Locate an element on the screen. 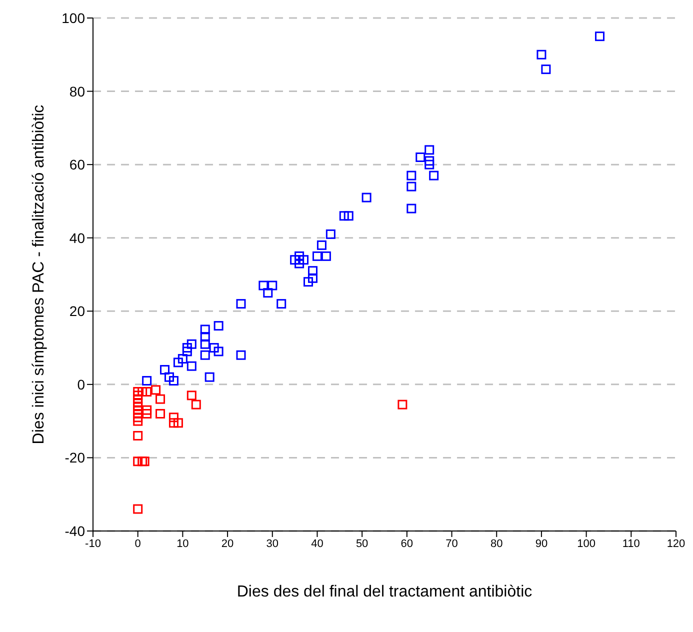 This screenshot has width=693, height=632. x-tick-label: 100 is located at coordinates (586, 544).